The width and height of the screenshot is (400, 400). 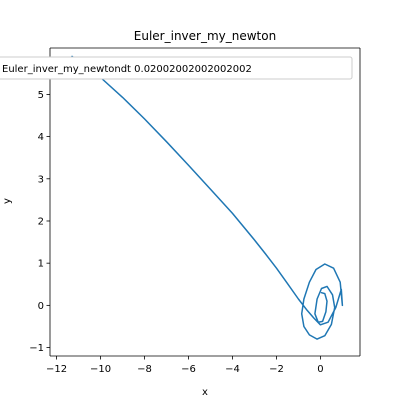 I want to click on x-tick-label: −4, so click(x=232, y=369).